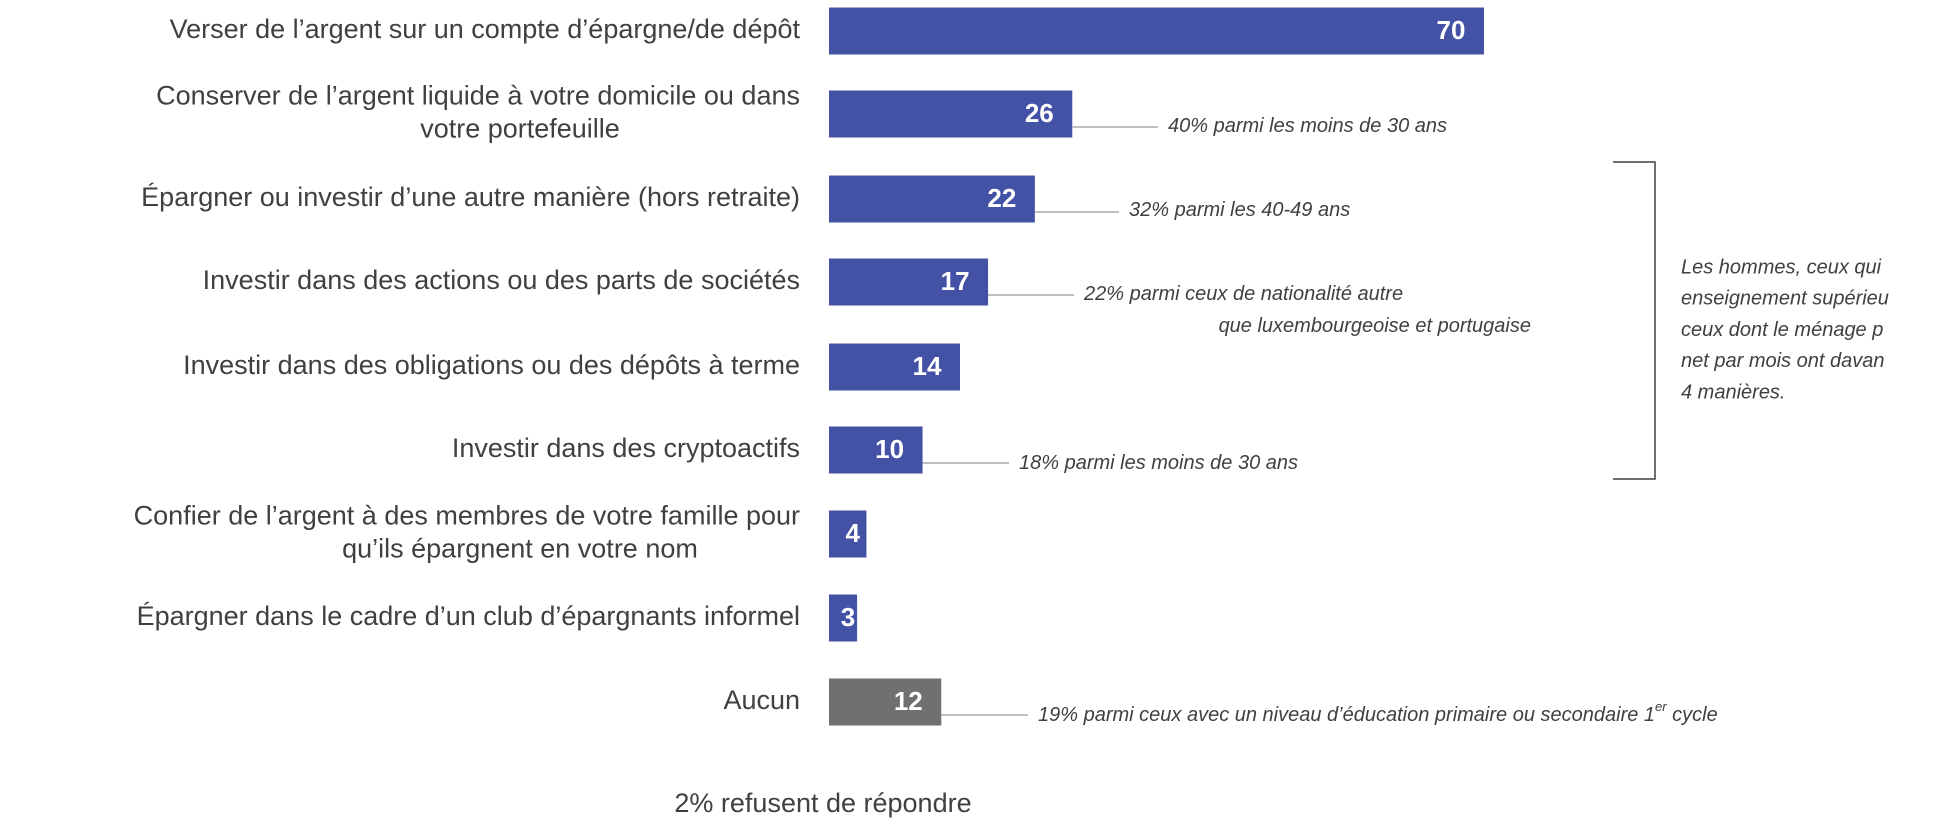 The image size is (1949, 820). What do you see at coordinates (1785, 299) in the screenshot?
I see `bracket-note: enseignement supérieu` at bounding box center [1785, 299].